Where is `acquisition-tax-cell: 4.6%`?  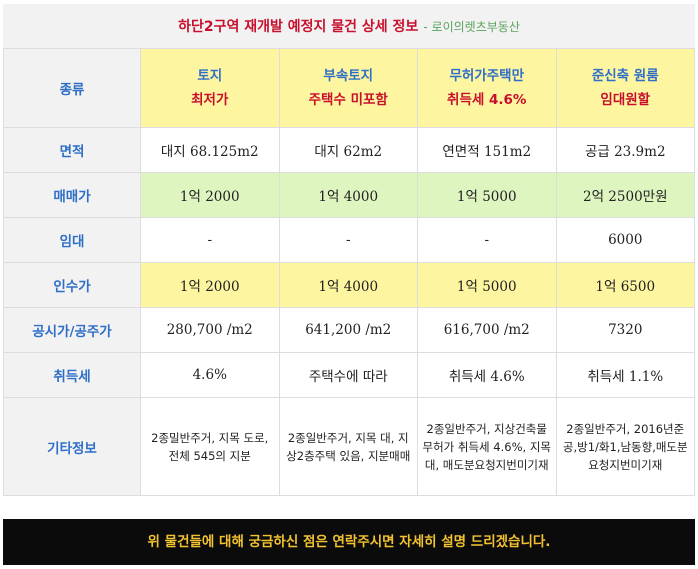 acquisition-tax-cell: 4.6% is located at coordinates (210, 375).